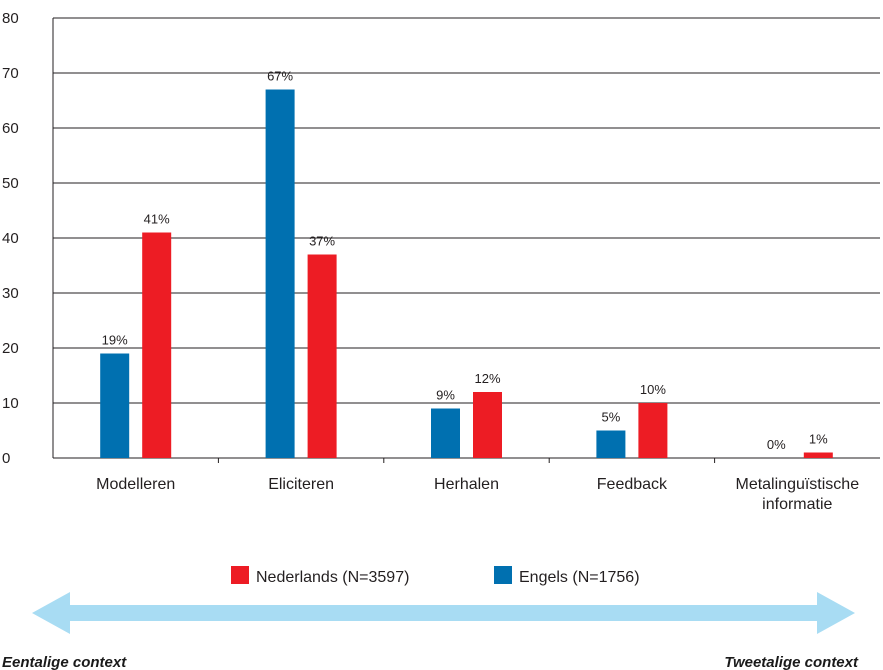 Image resolution: width=883 pixels, height=670 pixels. Describe the element at coordinates (487, 378) in the screenshot. I see `data-label: 12%` at that location.